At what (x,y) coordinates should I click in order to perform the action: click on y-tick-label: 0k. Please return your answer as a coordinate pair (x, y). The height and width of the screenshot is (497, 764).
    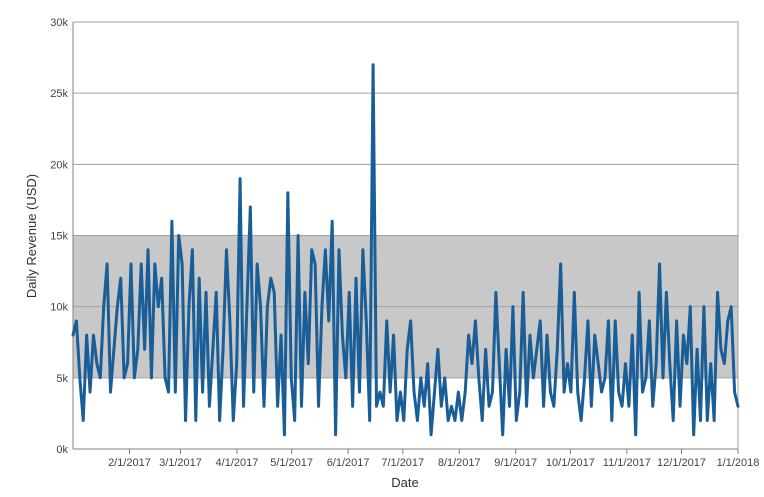
    Looking at the image, I should click on (62, 450).